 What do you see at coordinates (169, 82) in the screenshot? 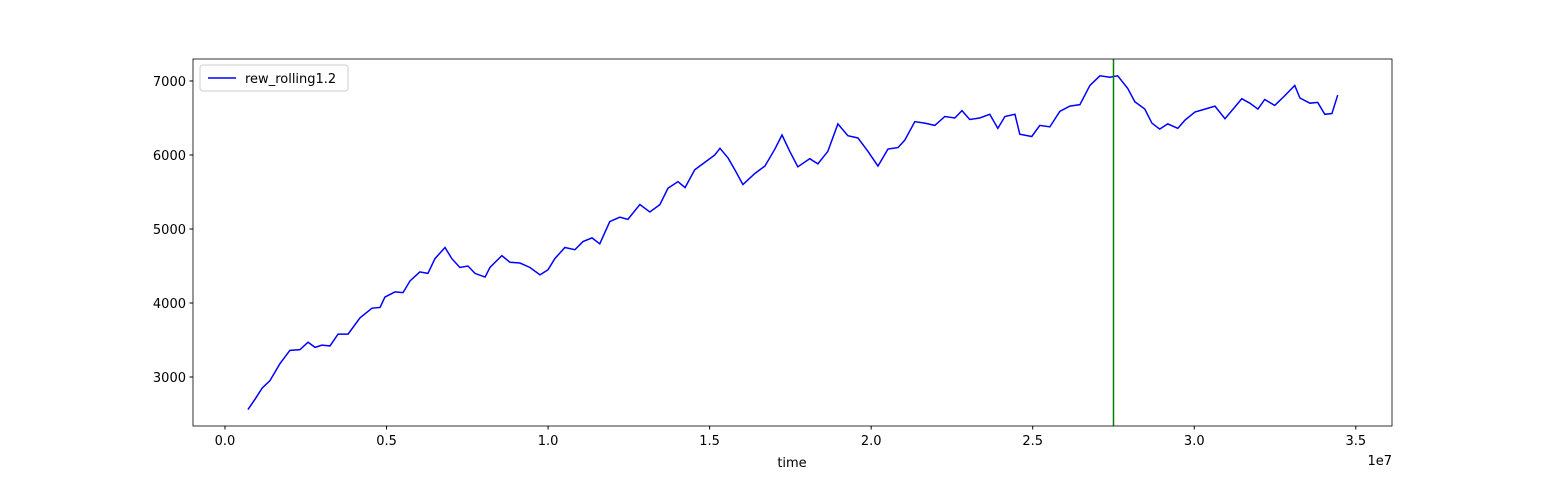
I see `y-tick-label: 7000` at bounding box center [169, 82].